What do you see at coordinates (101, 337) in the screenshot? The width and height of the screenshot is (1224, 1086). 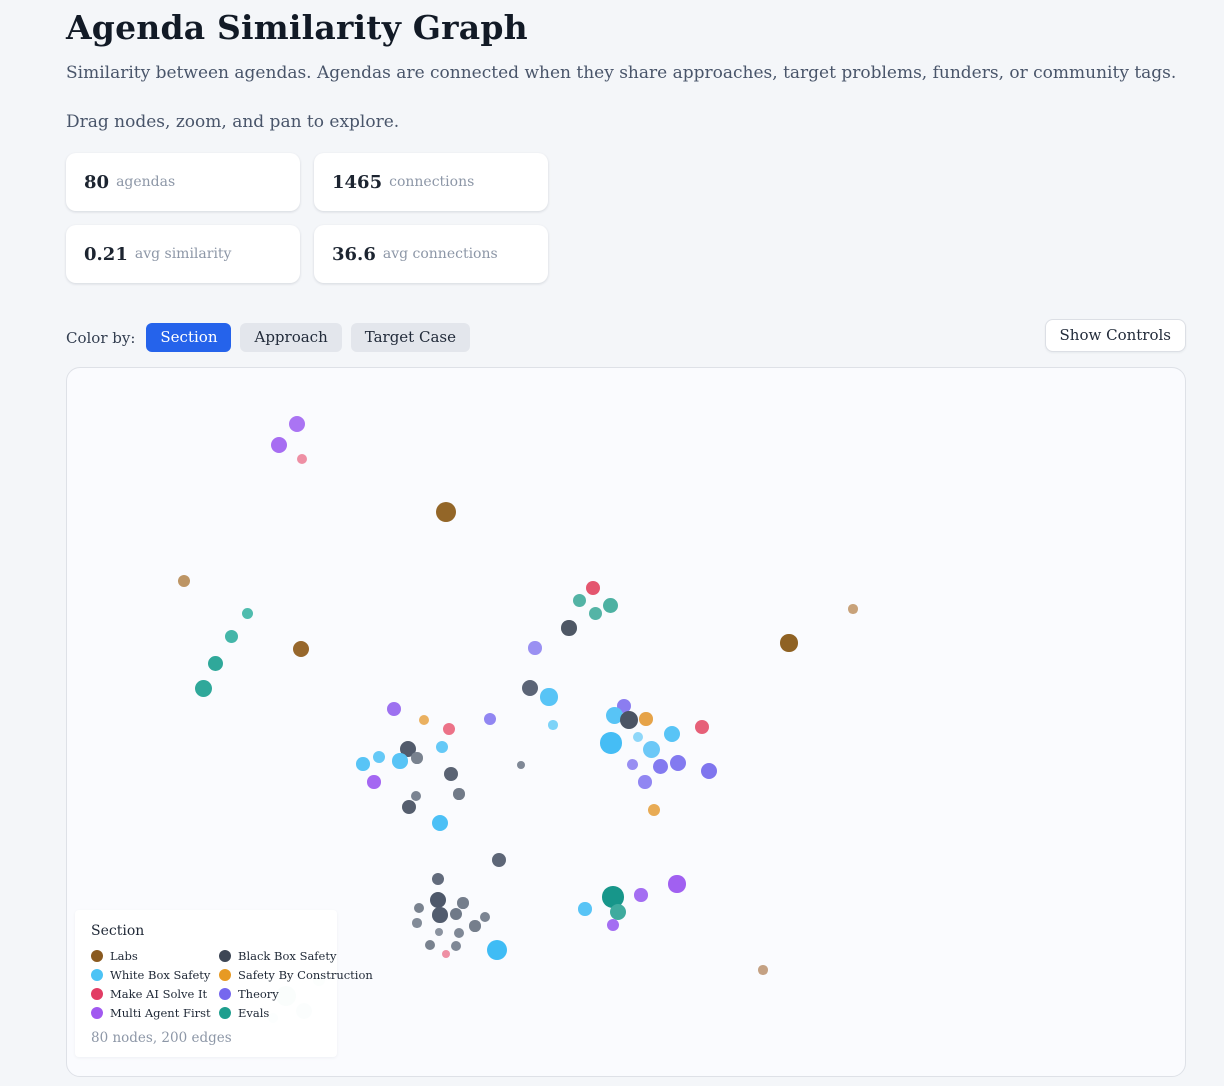 I see `color-by-label: Color by:` at bounding box center [101, 337].